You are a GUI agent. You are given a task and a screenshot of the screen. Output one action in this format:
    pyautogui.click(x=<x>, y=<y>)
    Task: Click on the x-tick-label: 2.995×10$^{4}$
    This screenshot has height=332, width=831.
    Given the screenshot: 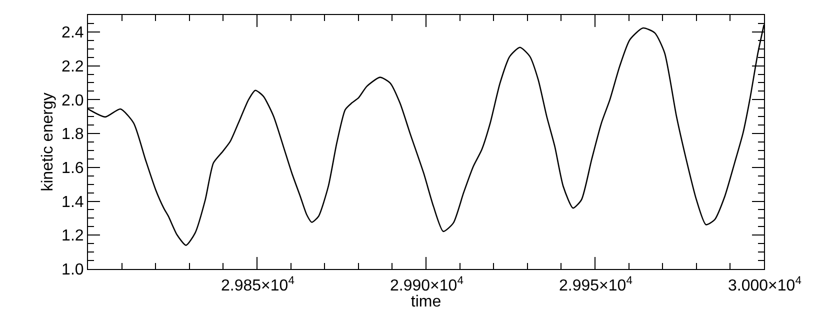 What is the action you would take?
    pyautogui.click(x=595, y=285)
    